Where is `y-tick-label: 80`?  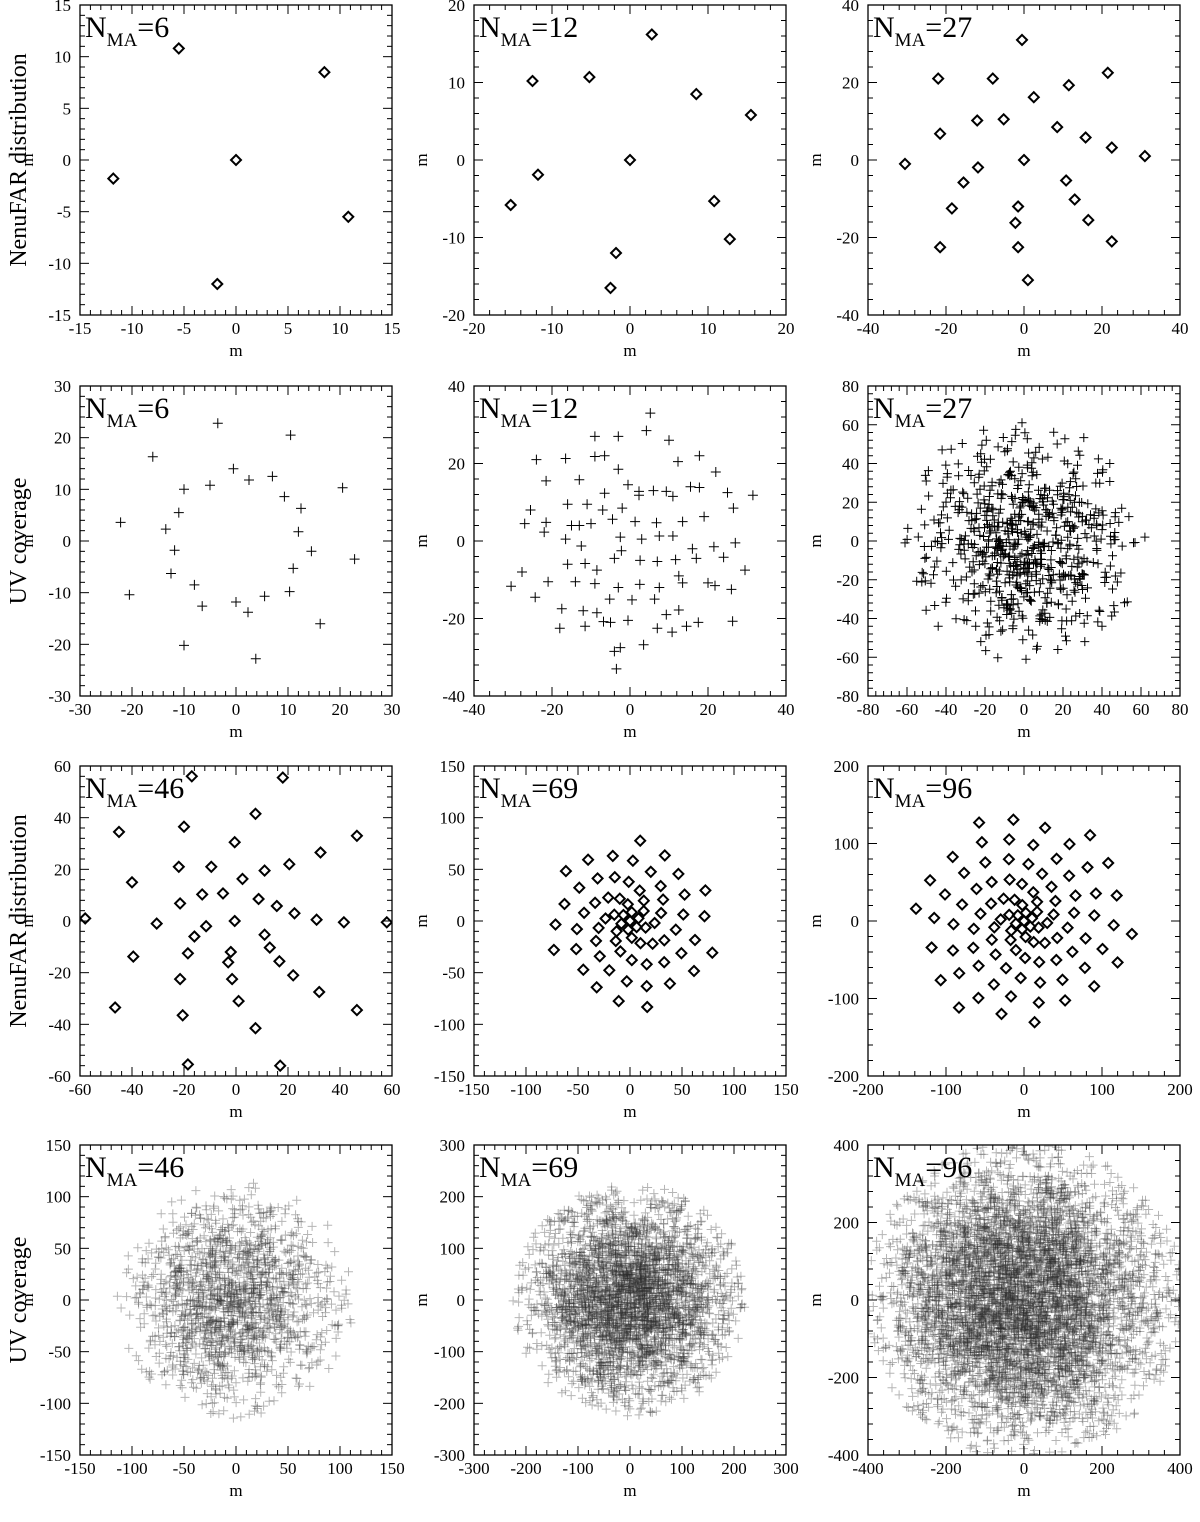
y-tick-label: 80 is located at coordinates (850, 386).